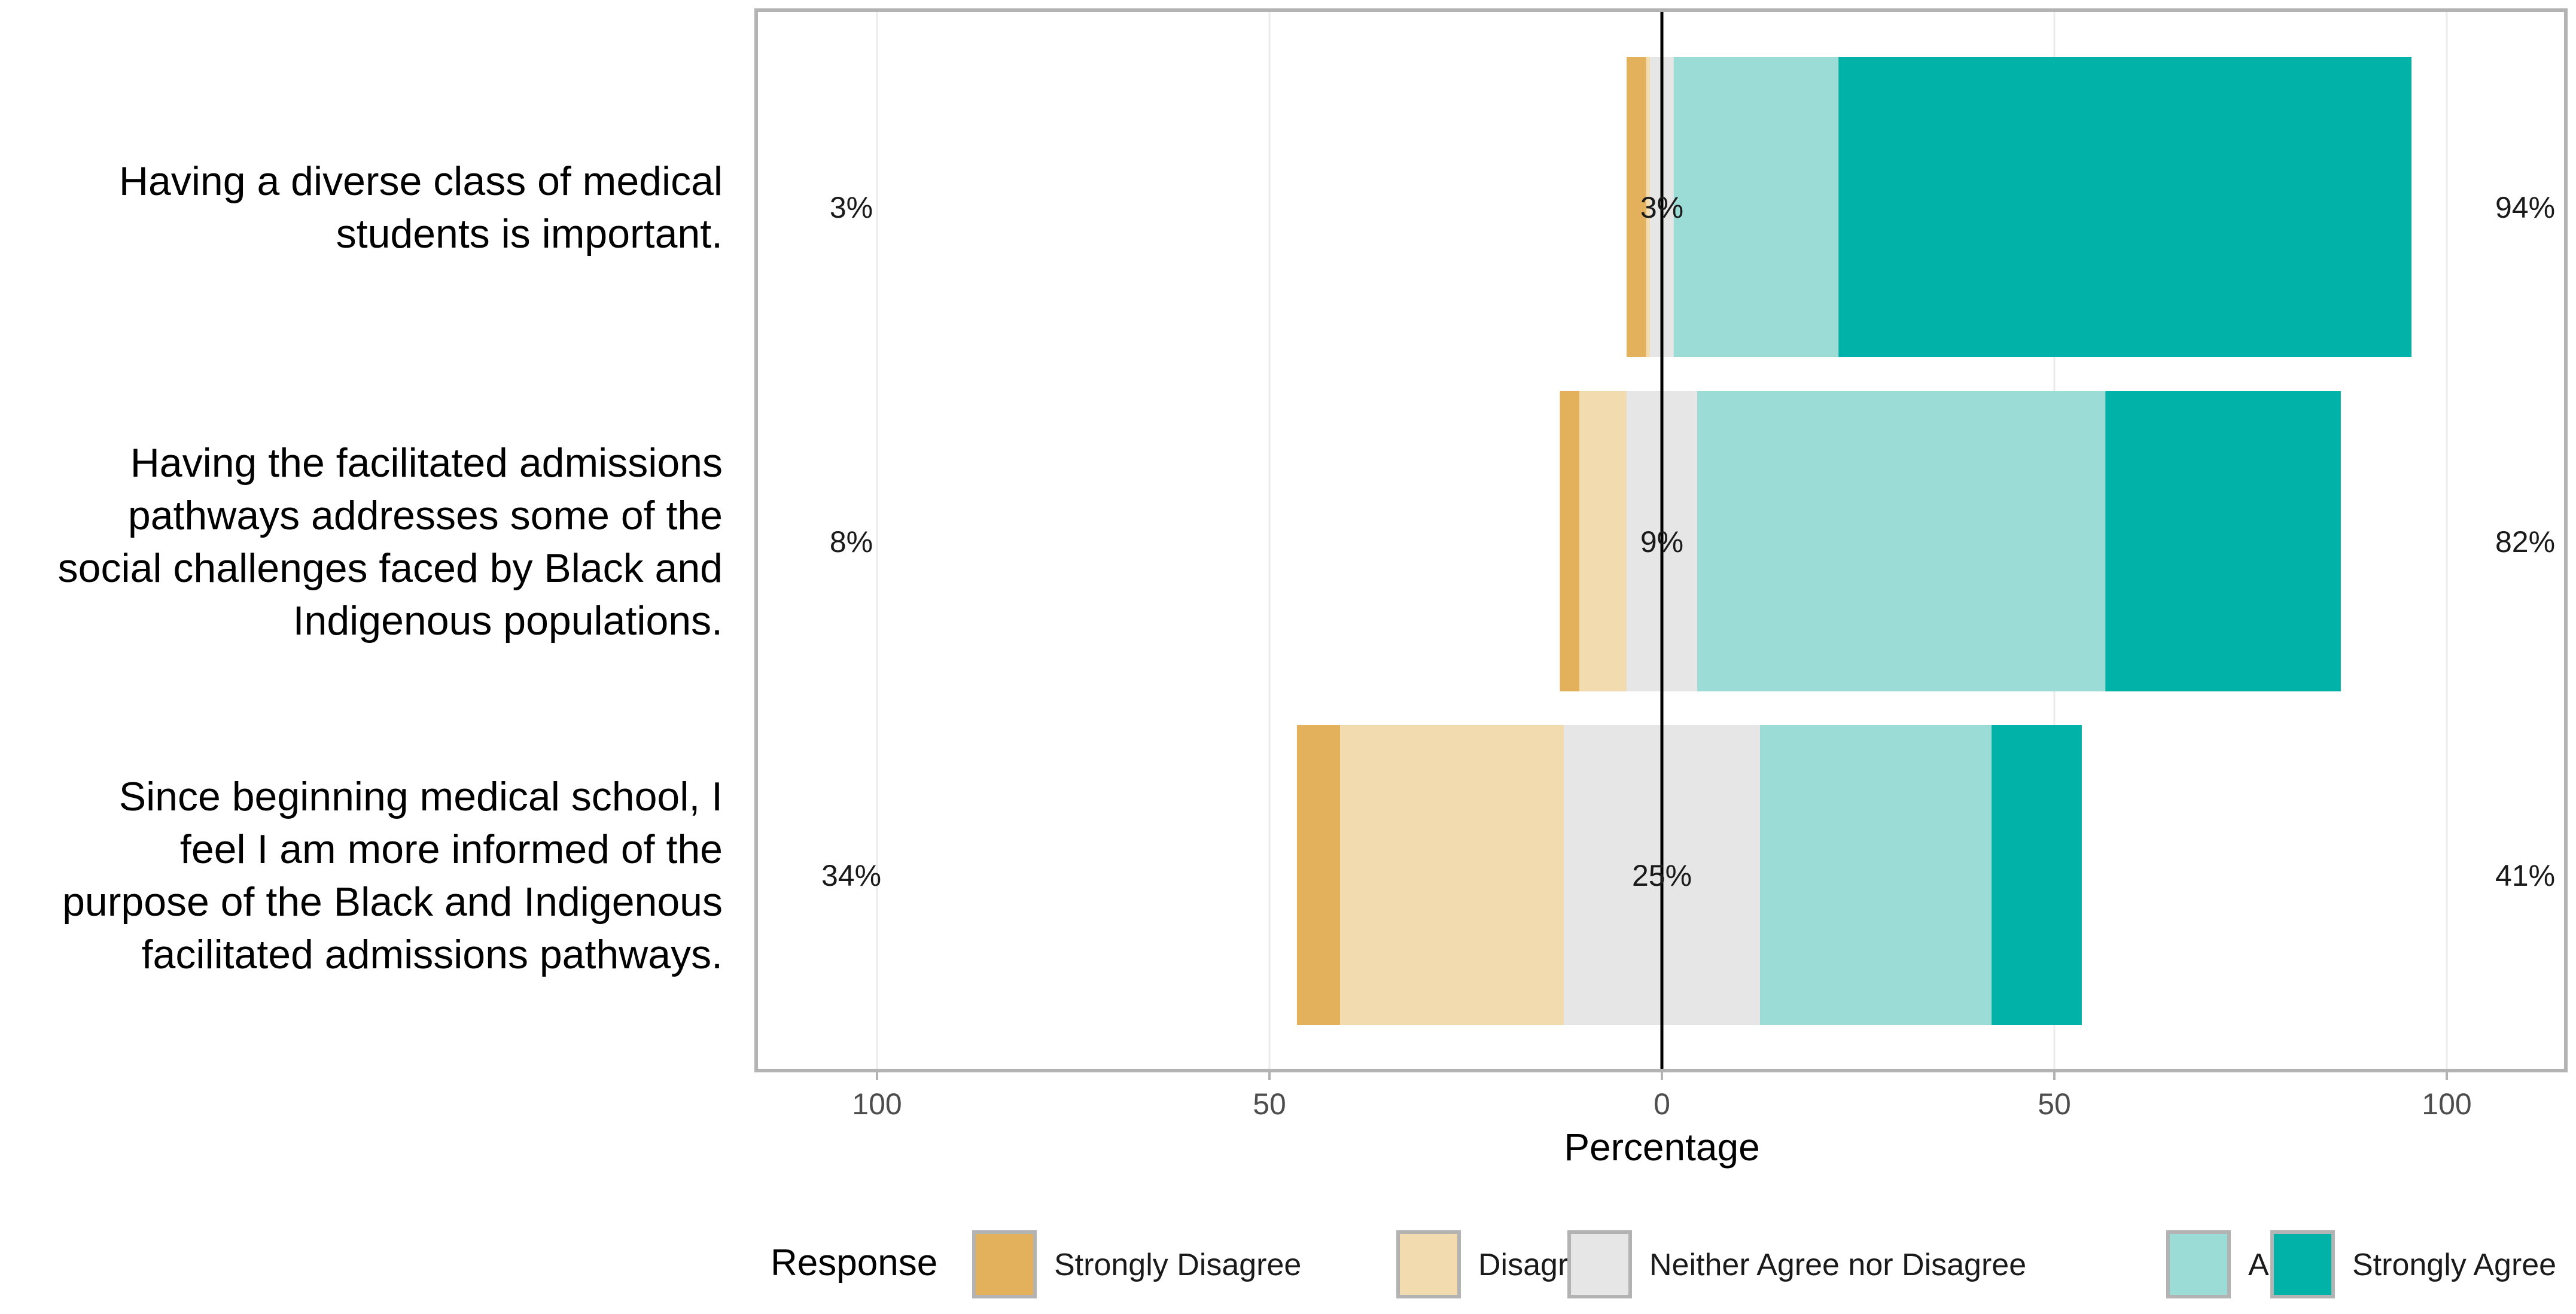 The height and width of the screenshot is (1314, 2576). Describe the element at coordinates (2525, 542) in the screenshot. I see `percent-right-label: 82%` at that location.